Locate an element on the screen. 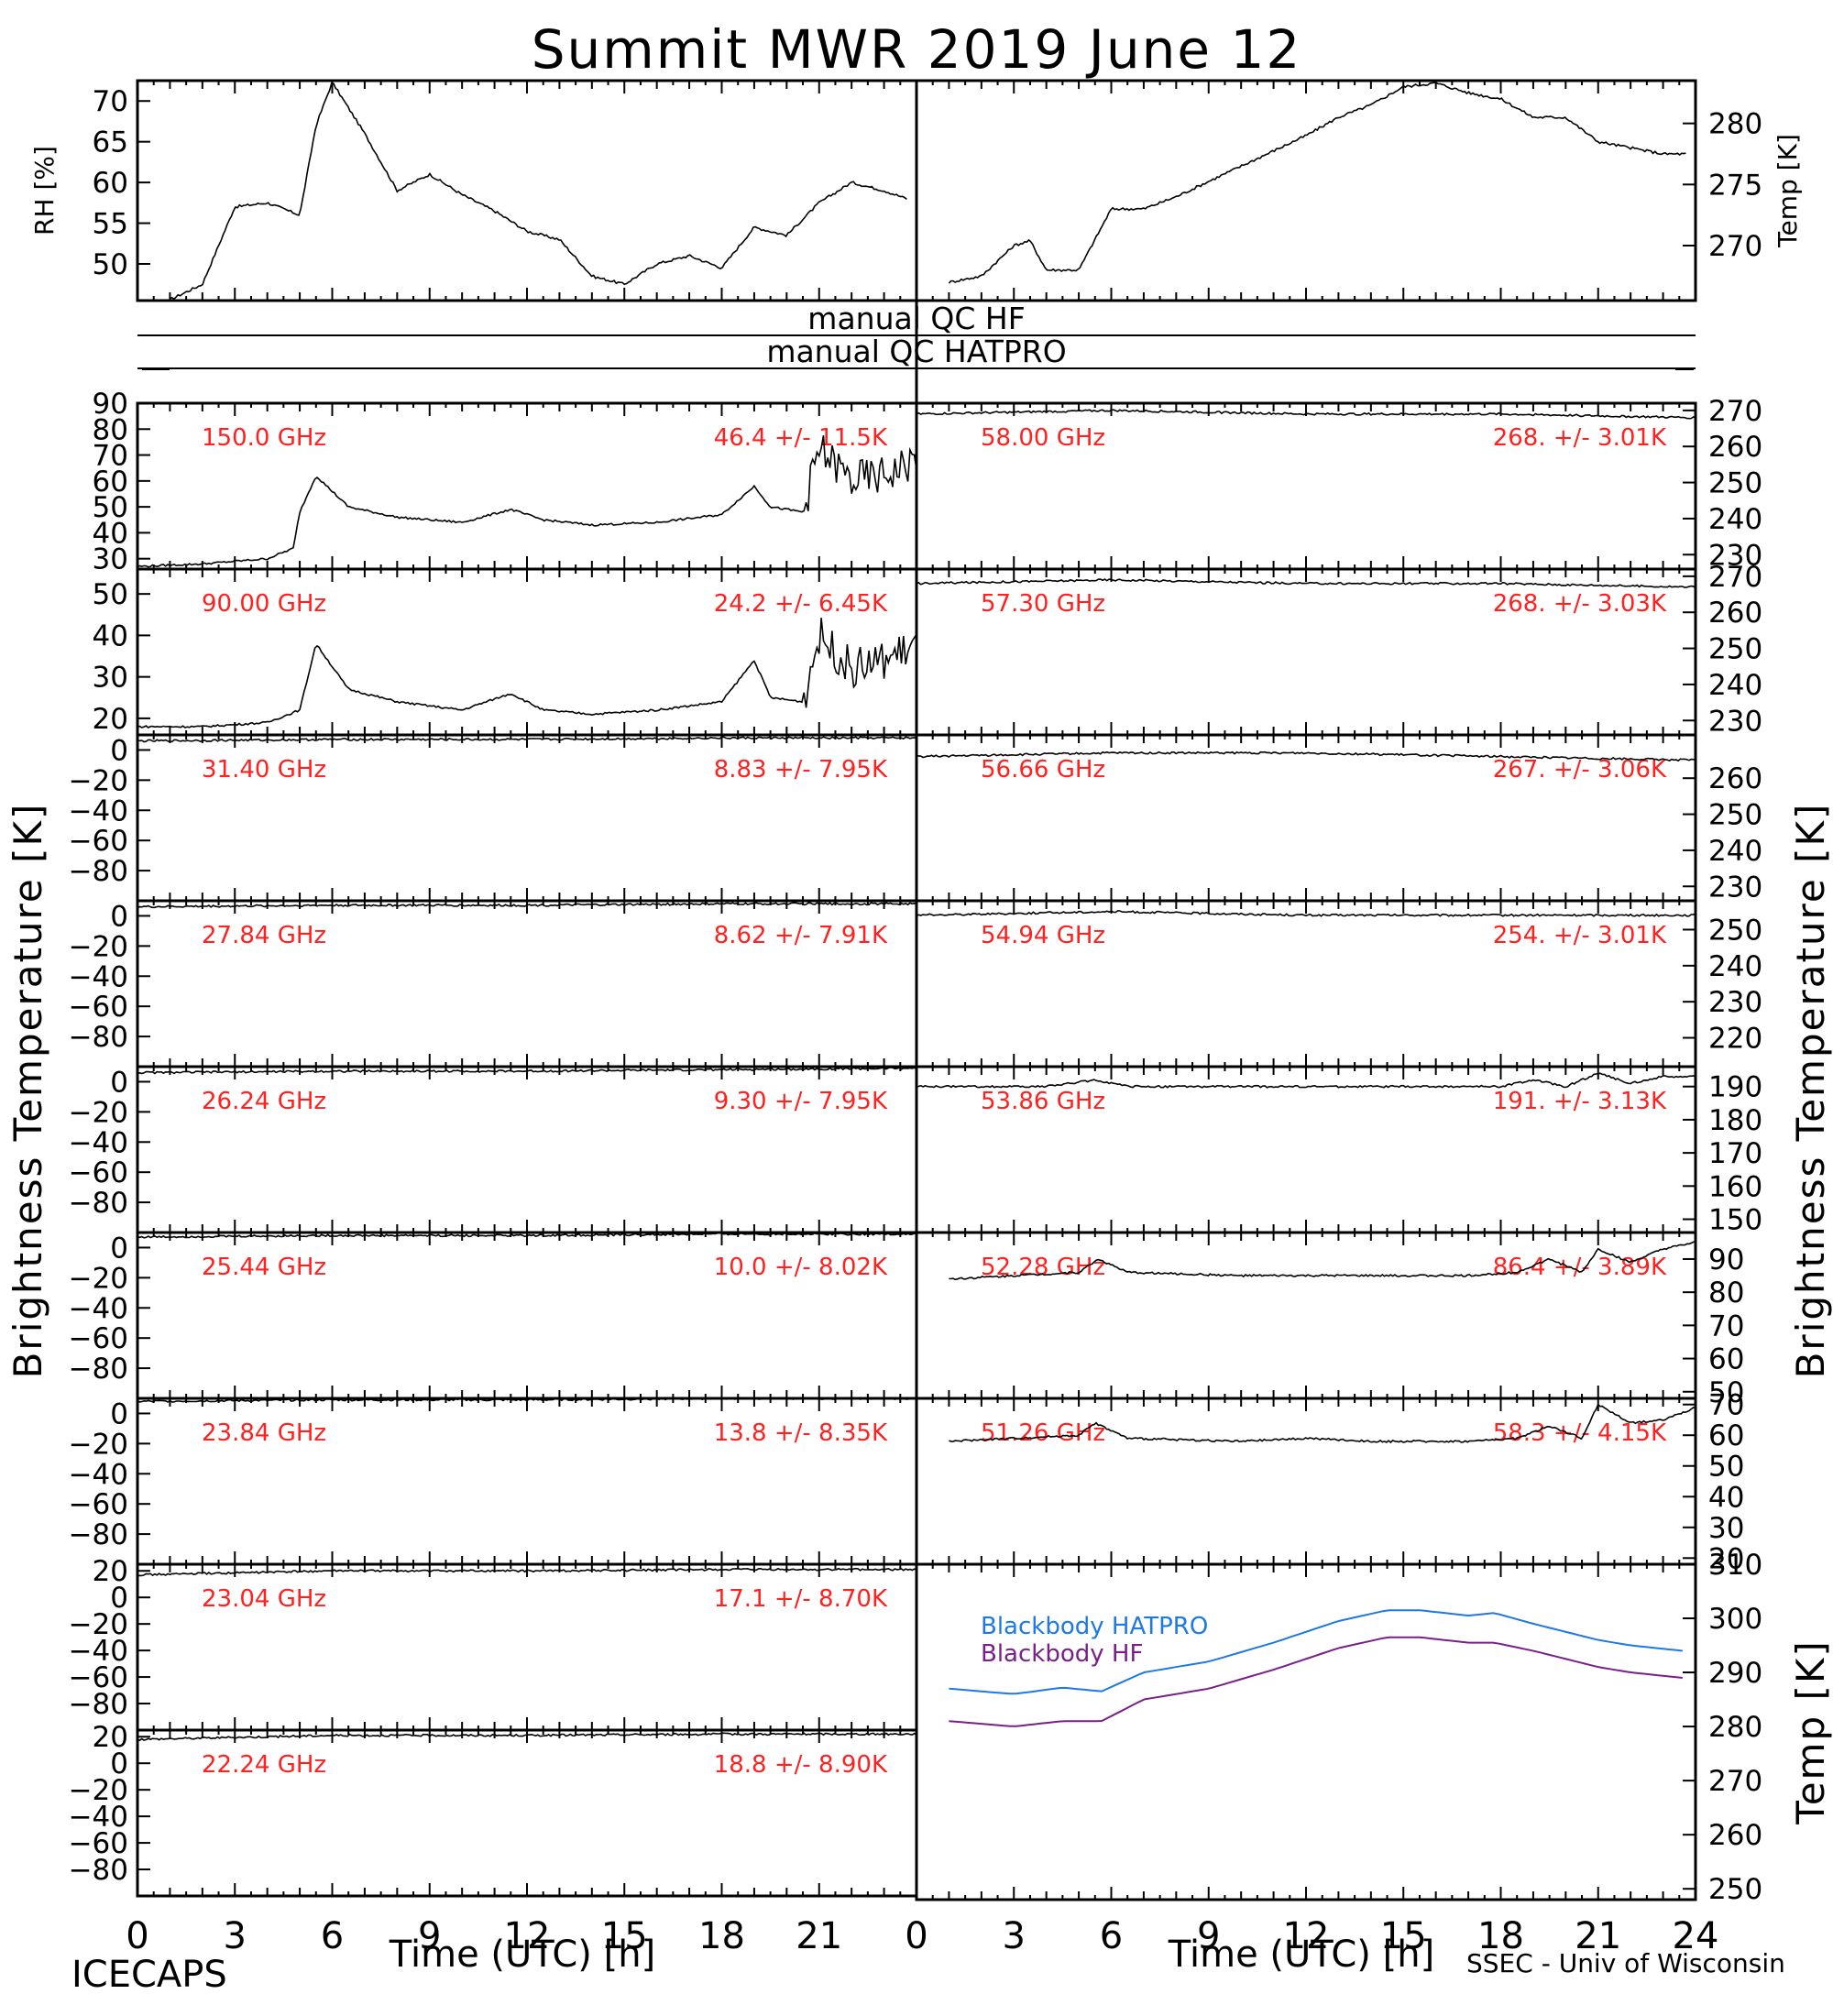 The image size is (1833, 2016). series-line-k2384 is located at coordinates (527, 1400).